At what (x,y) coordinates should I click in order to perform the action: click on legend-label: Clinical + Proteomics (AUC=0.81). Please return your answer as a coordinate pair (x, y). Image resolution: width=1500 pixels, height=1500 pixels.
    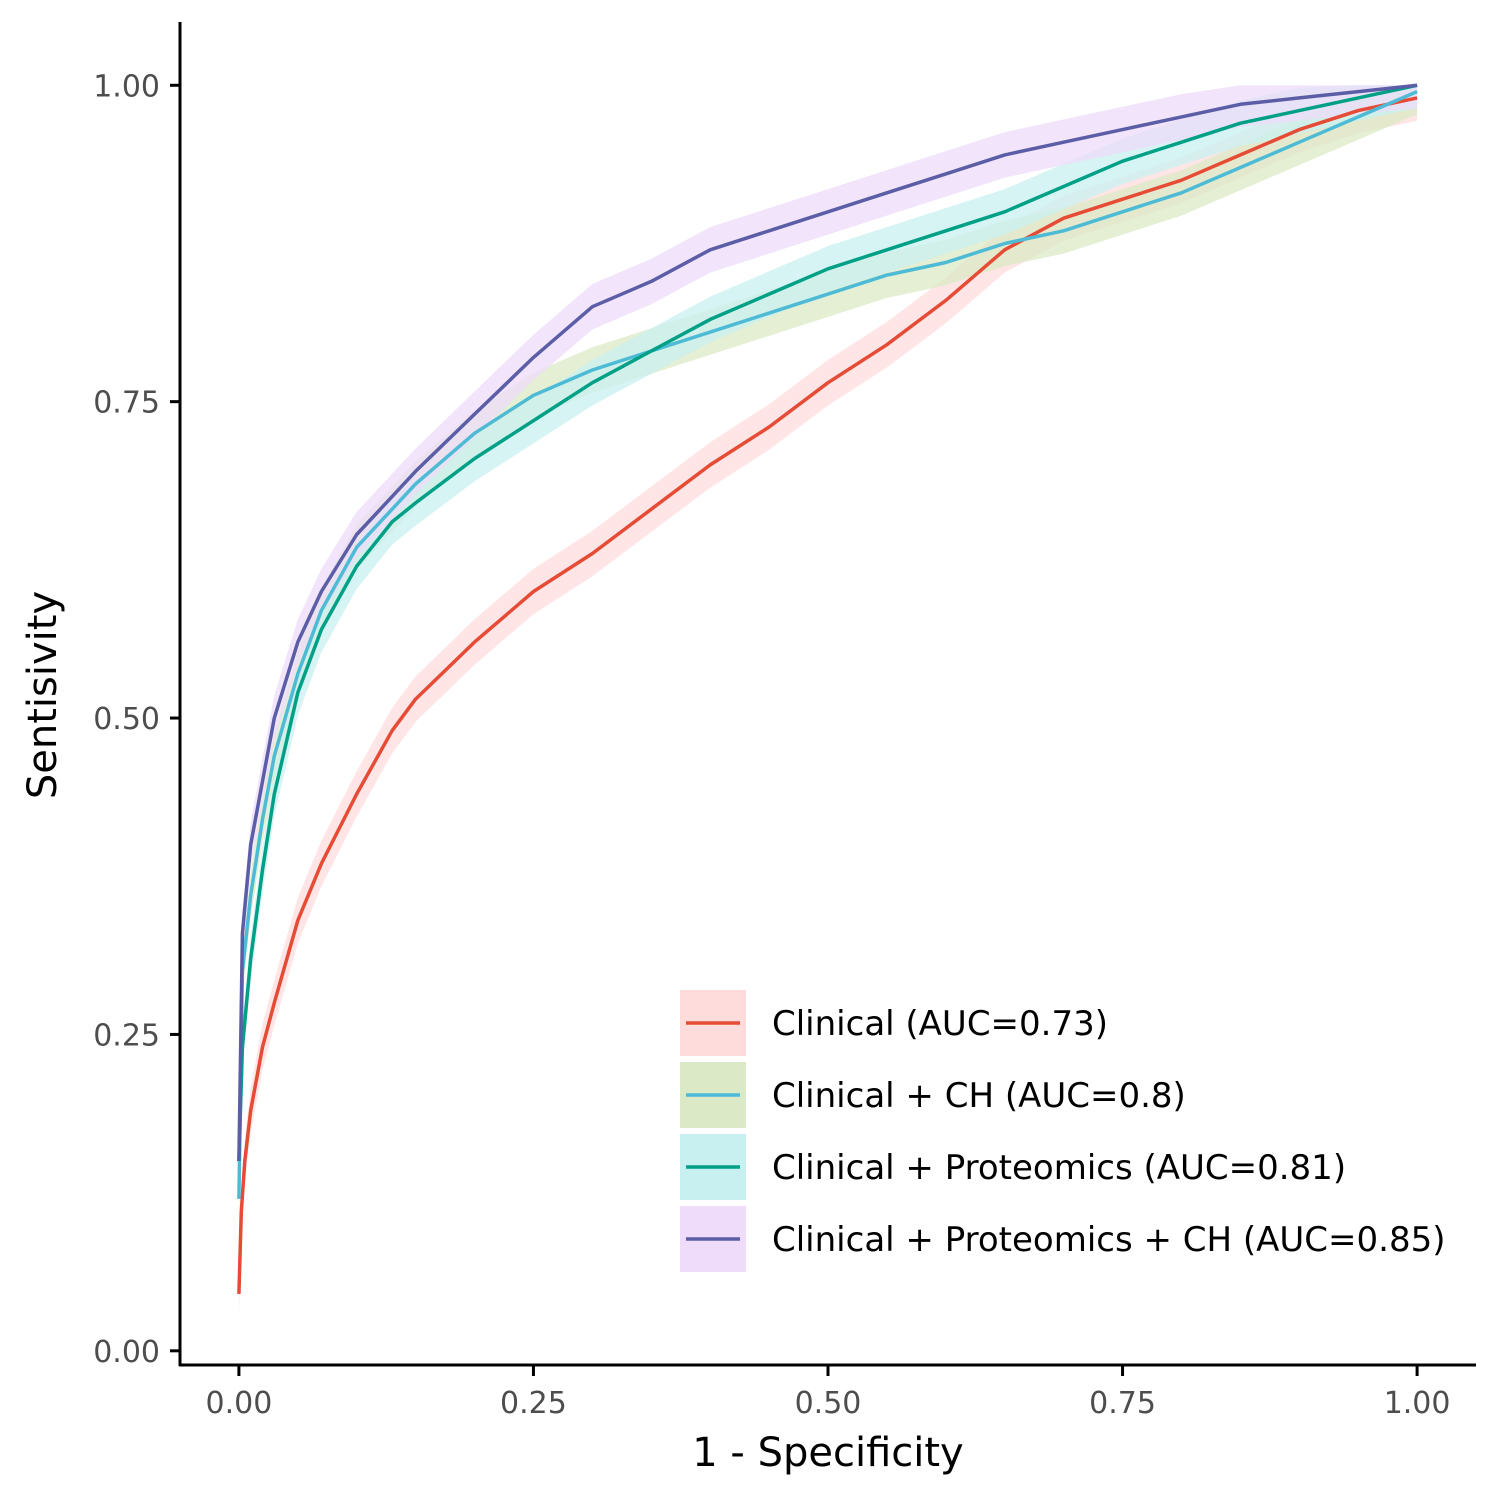
    Looking at the image, I should click on (1059, 1168).